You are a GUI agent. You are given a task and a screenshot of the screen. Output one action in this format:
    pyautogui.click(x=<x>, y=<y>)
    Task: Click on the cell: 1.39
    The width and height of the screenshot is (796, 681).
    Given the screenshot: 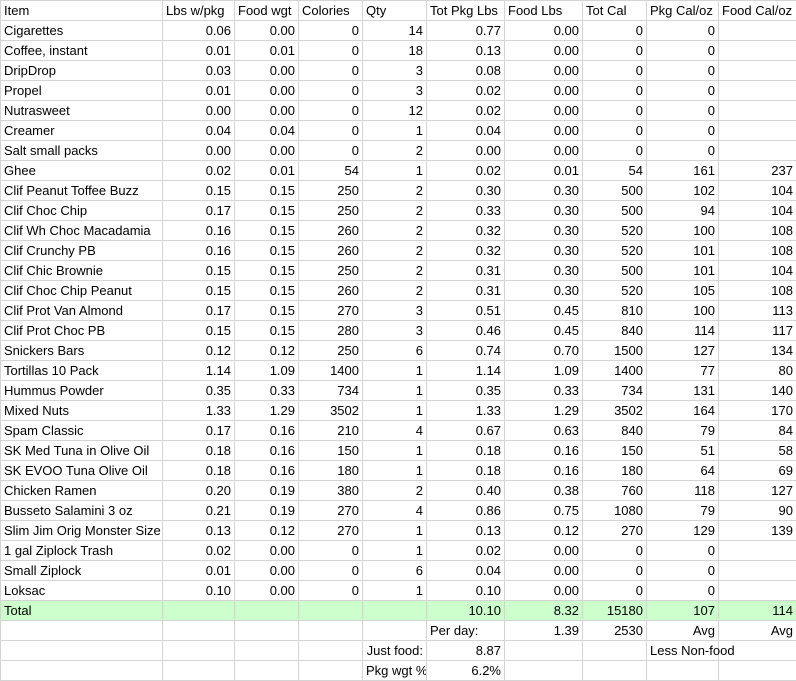 What is the action you would take?
    pyautogui.click(x=543, y=630)
    